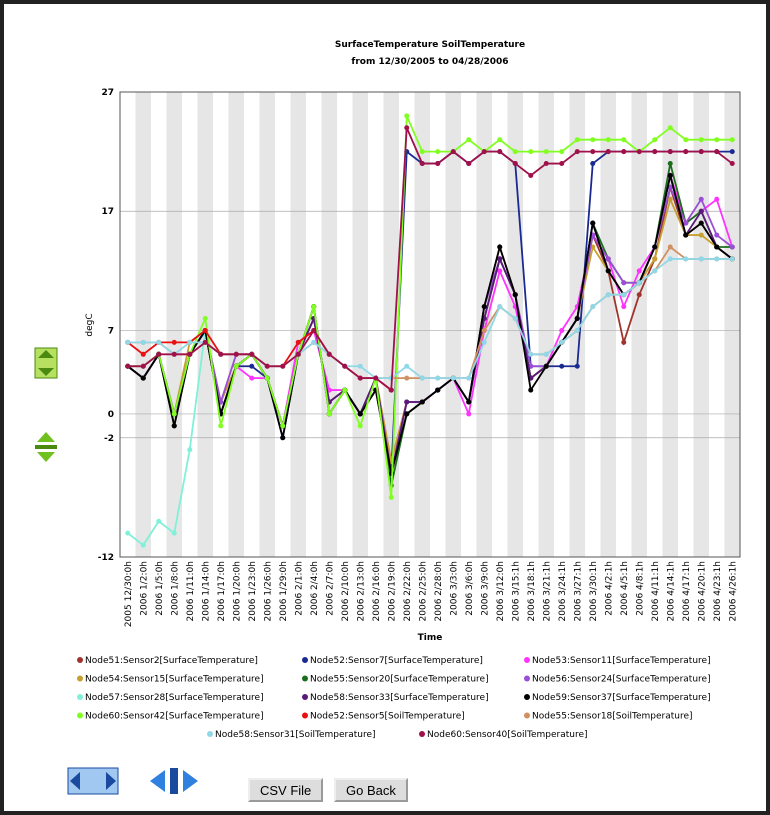  Describe the element at coordinates (625, 588) in the screenshot. I see `x-tick-label: 2006 4/5:1h` at that location.